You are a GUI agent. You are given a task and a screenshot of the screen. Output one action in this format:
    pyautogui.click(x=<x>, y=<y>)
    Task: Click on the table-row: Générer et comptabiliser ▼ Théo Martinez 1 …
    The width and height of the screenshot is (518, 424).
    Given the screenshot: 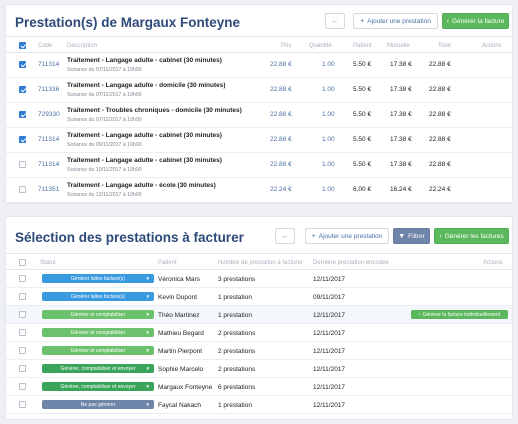 What is the action you would take?
    pyautogui.click(x=259, y=315)
    